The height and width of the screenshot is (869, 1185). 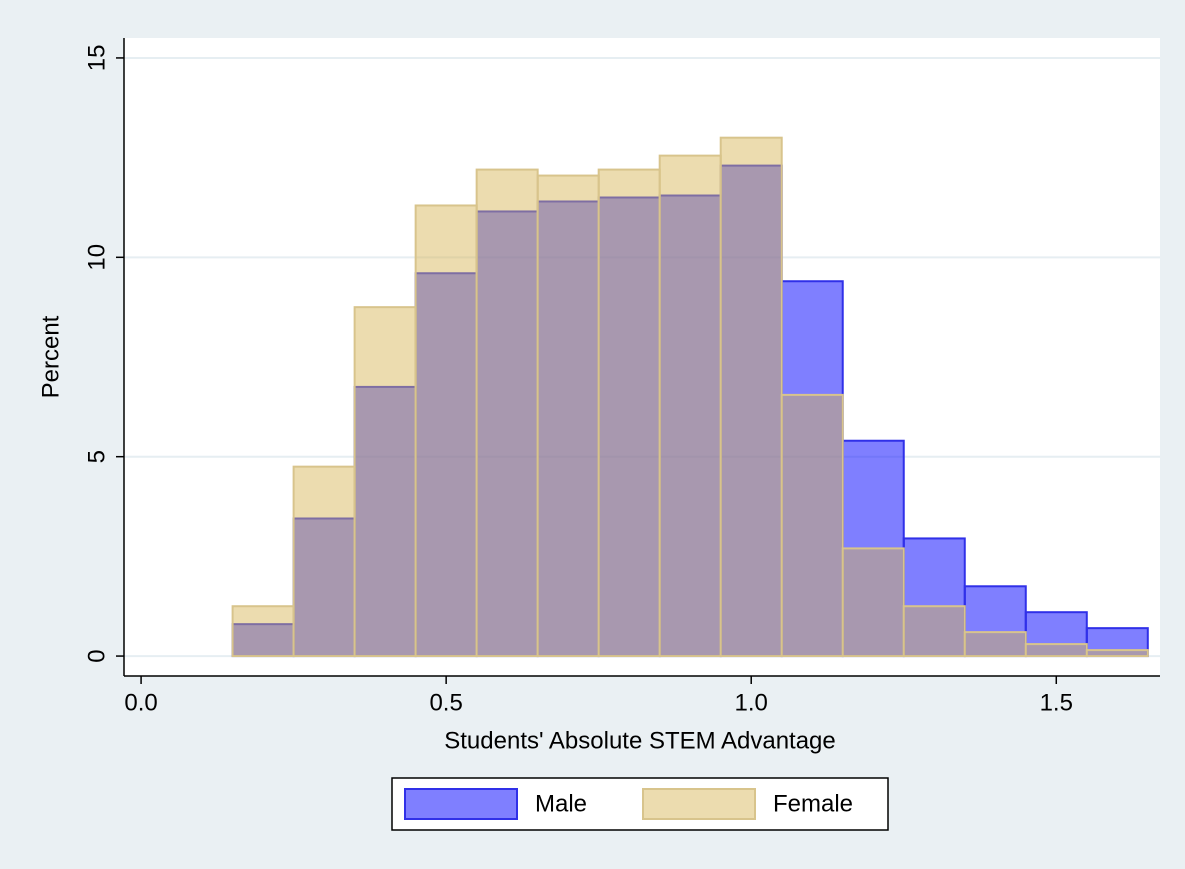 What do you see at coordinates (640, 740) in the screenshot?
I see `x-axis-label: Students' Absolute STEM Advantage` at bounding box center [640, 740].